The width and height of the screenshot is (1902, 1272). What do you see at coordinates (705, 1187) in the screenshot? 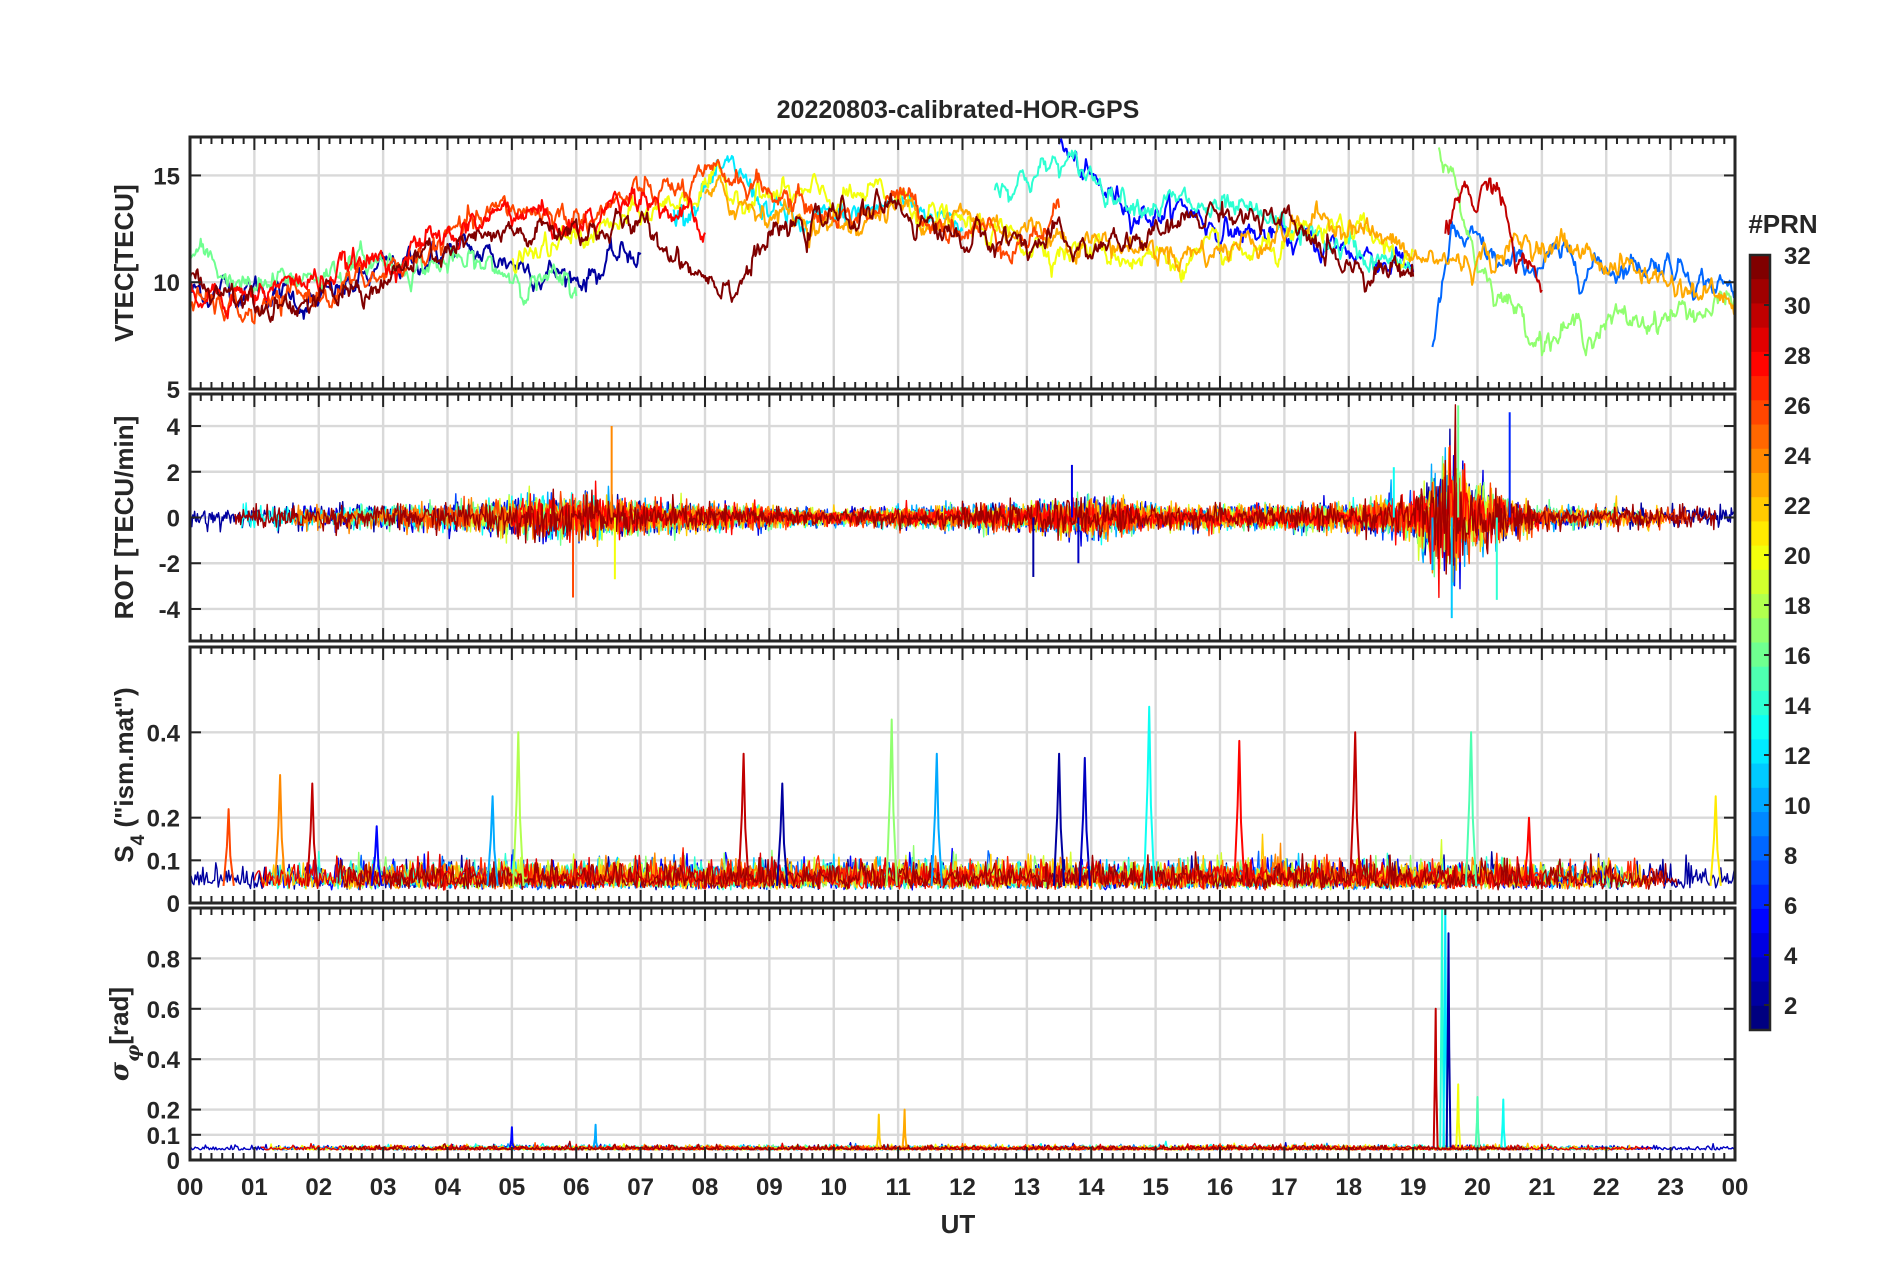
I see `x-tick-label: 08` at bounding box center [705, 1187].